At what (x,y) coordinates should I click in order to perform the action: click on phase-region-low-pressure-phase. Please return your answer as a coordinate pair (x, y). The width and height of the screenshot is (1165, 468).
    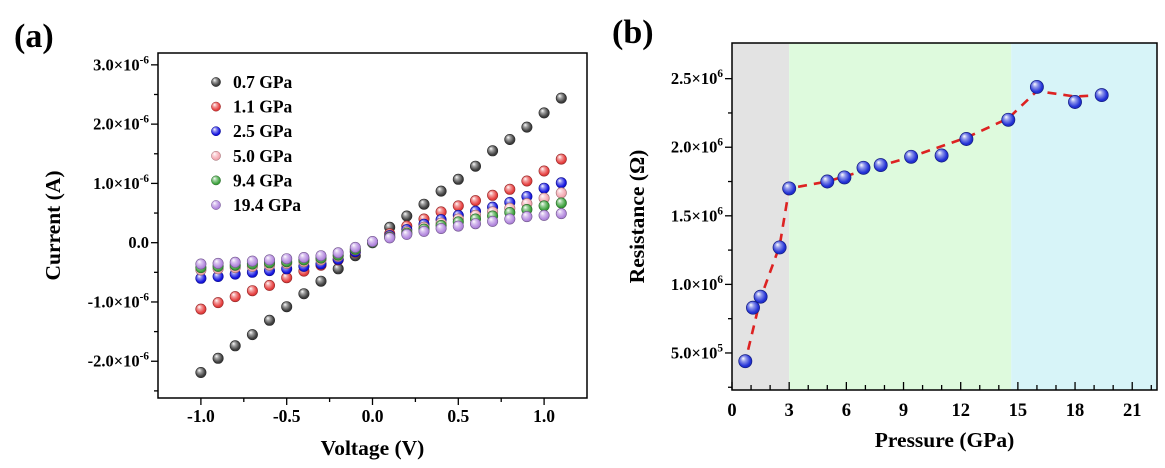
    Looking at the image, I should click on (761, 216).